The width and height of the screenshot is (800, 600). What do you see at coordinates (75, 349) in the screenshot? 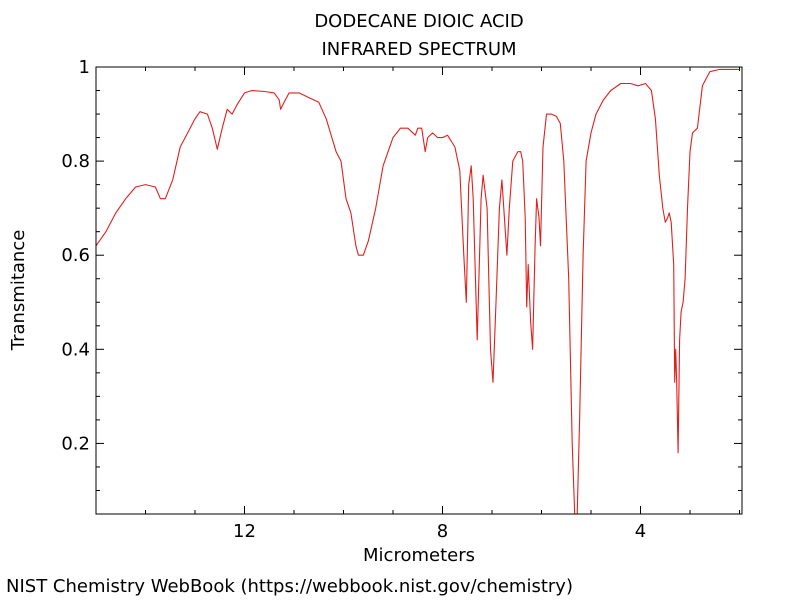
I see `y-tick-label: 0.4` at bounding box center [75, 349].